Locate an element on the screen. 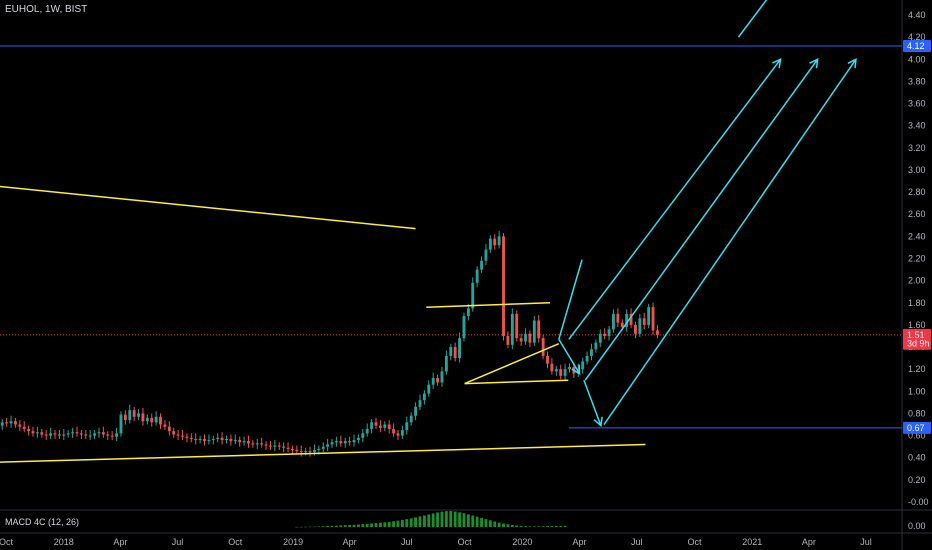 The width and height of the screenshot is (932, 550). y-tick-label: 2.20 is located at coordinates (917, 259).